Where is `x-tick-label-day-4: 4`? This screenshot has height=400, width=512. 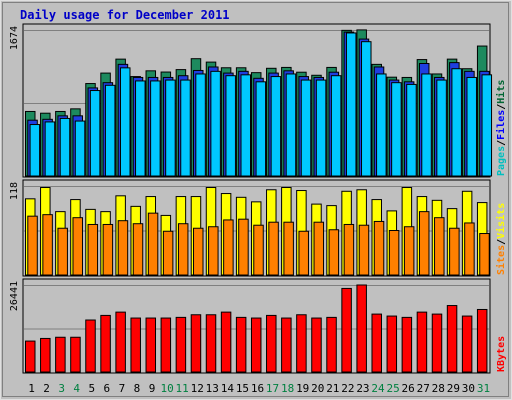
x-tick-label-day-4: 4 is located at coordinates (76, 388).